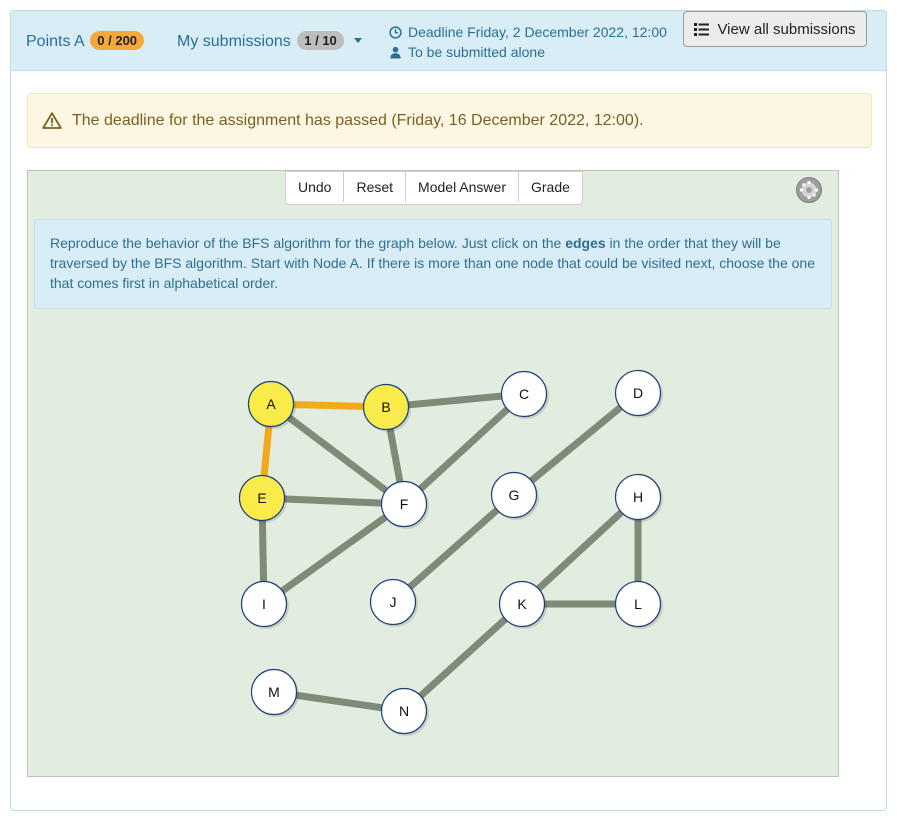 Image resolution: width=897 pixels, height=820 pixels. I want to click on node-label-b: B, so click(385, 407).